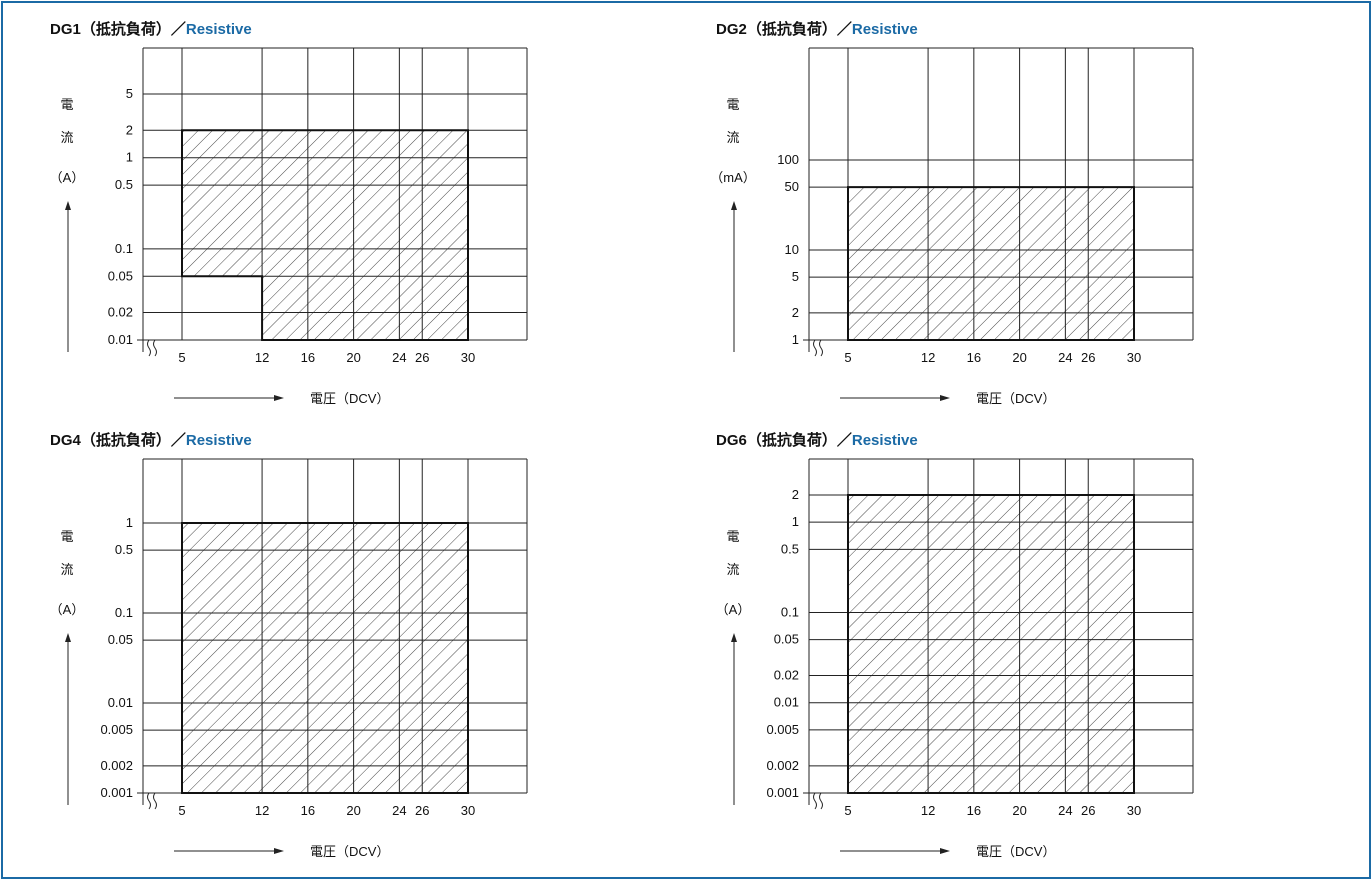 The width and height of the screenshot is (1372, 879). I want to click on y-tick-label: 0.02, so click(120, 312).